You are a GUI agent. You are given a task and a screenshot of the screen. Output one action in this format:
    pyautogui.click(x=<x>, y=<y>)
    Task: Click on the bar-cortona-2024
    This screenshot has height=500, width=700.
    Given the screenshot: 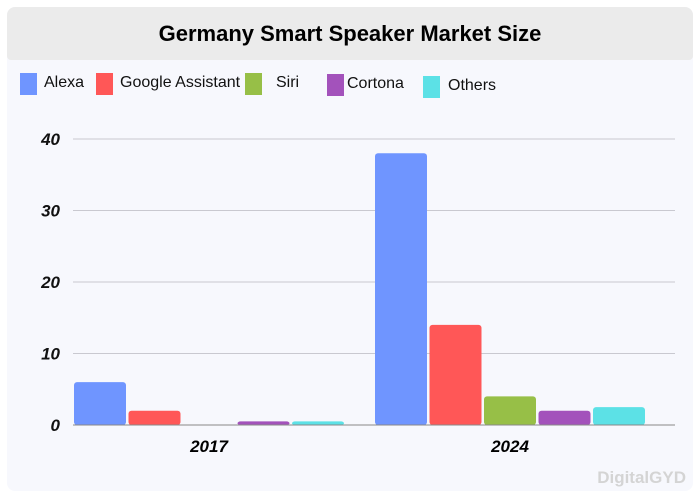 What is the action you would take?
    pyautogui.click(x=564, y=417)
    